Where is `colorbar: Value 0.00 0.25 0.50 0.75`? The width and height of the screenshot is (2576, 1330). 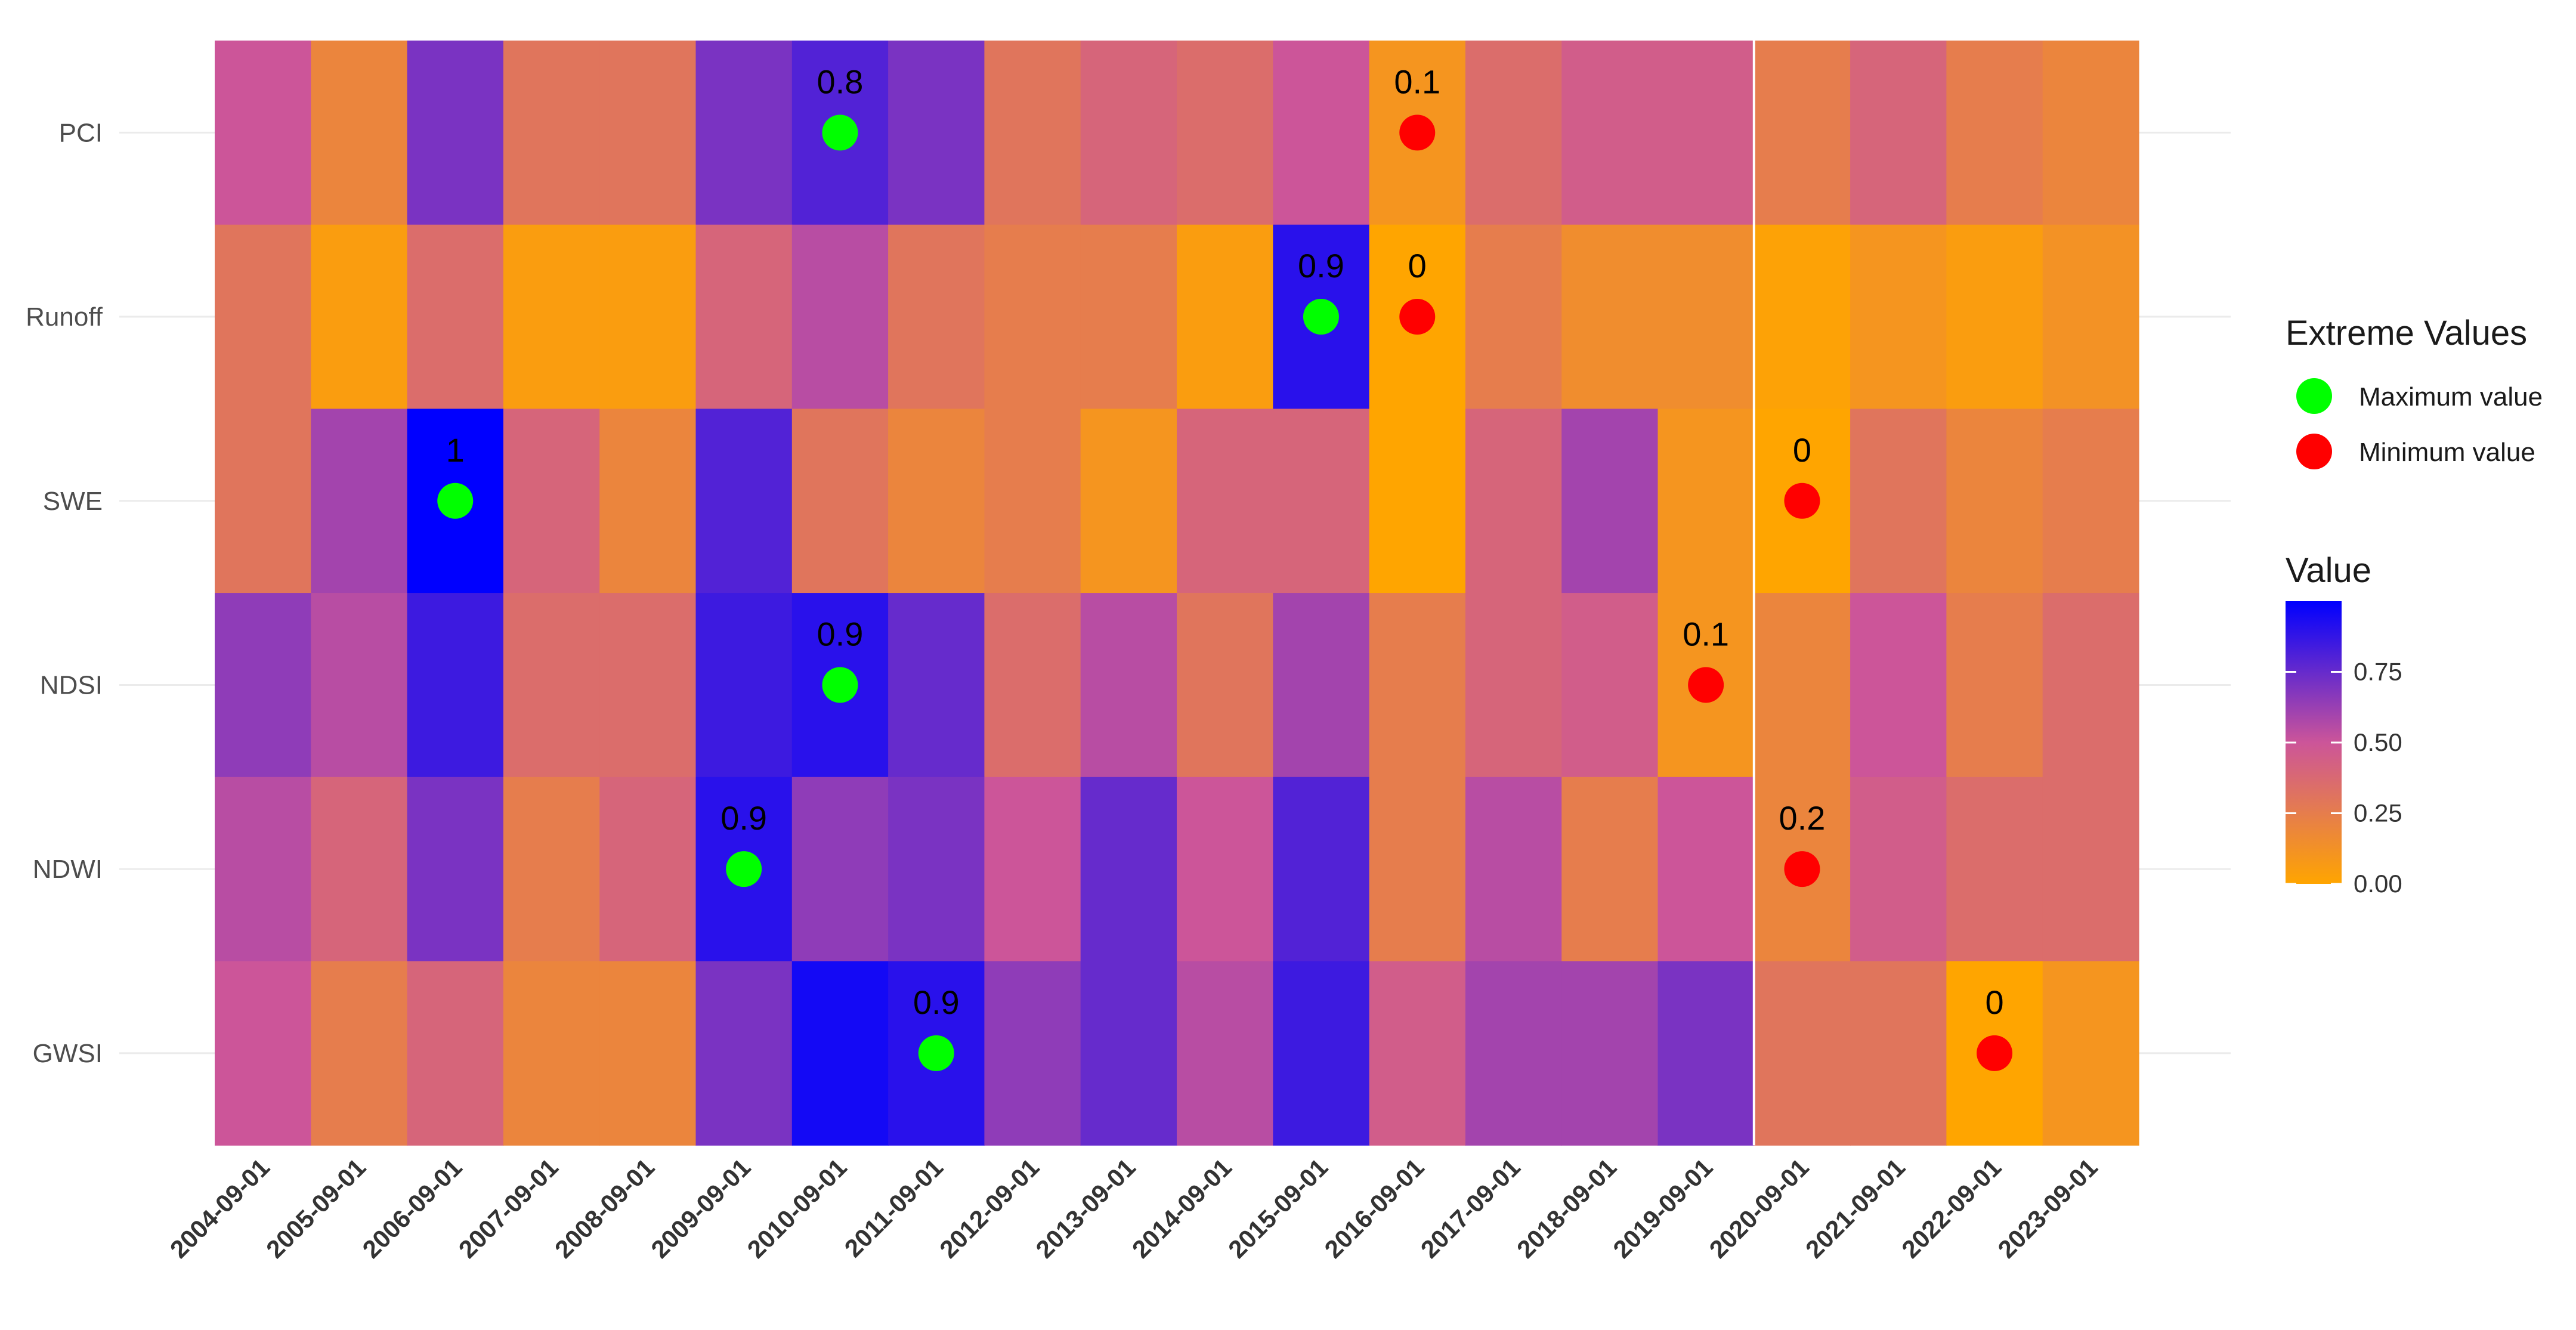
colorbar: Value 0.00 0.25 0.50 0.75 is located at coordinates (2344, 724).